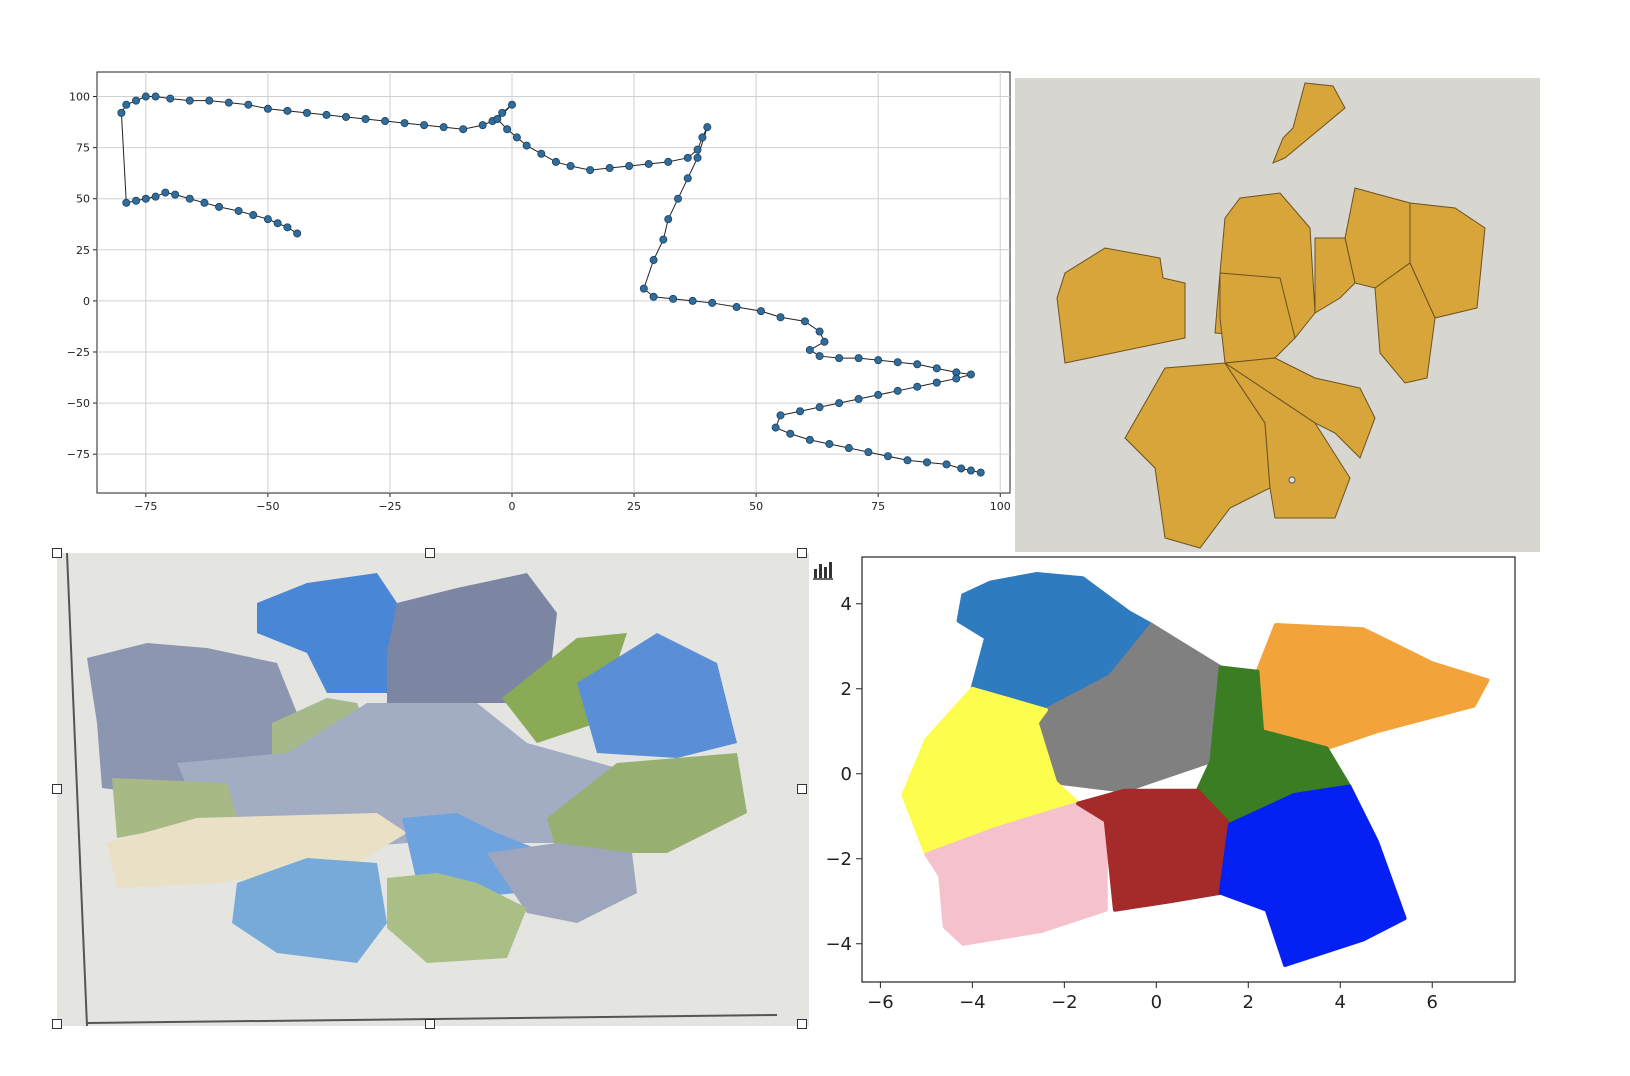 This screenshot has height=1076, width=1630. I want to click on photo-piece-bottom-right, so click(1287, 440).